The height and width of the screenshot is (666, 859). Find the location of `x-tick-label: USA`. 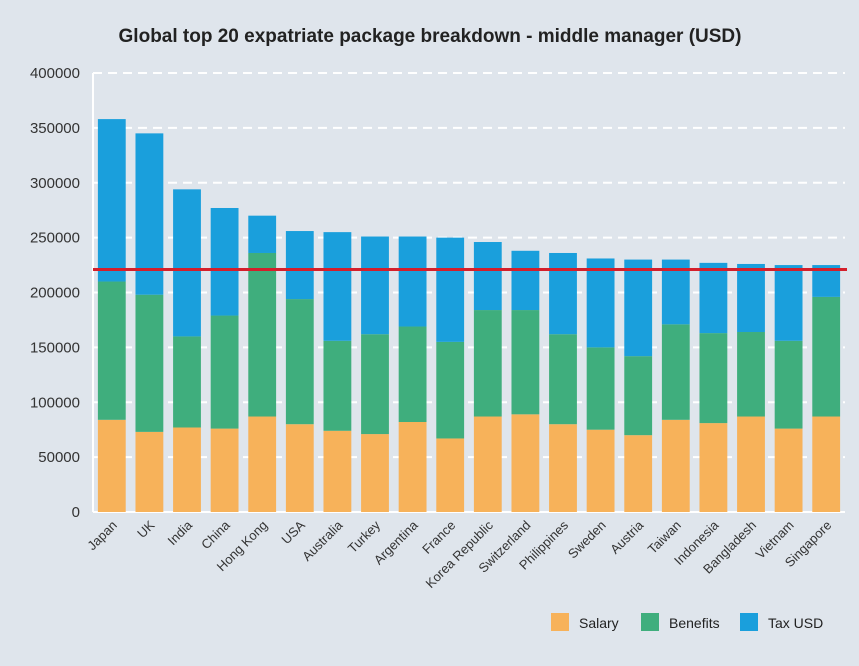

x-tick-label: USA is located at coordinates (293, 532).